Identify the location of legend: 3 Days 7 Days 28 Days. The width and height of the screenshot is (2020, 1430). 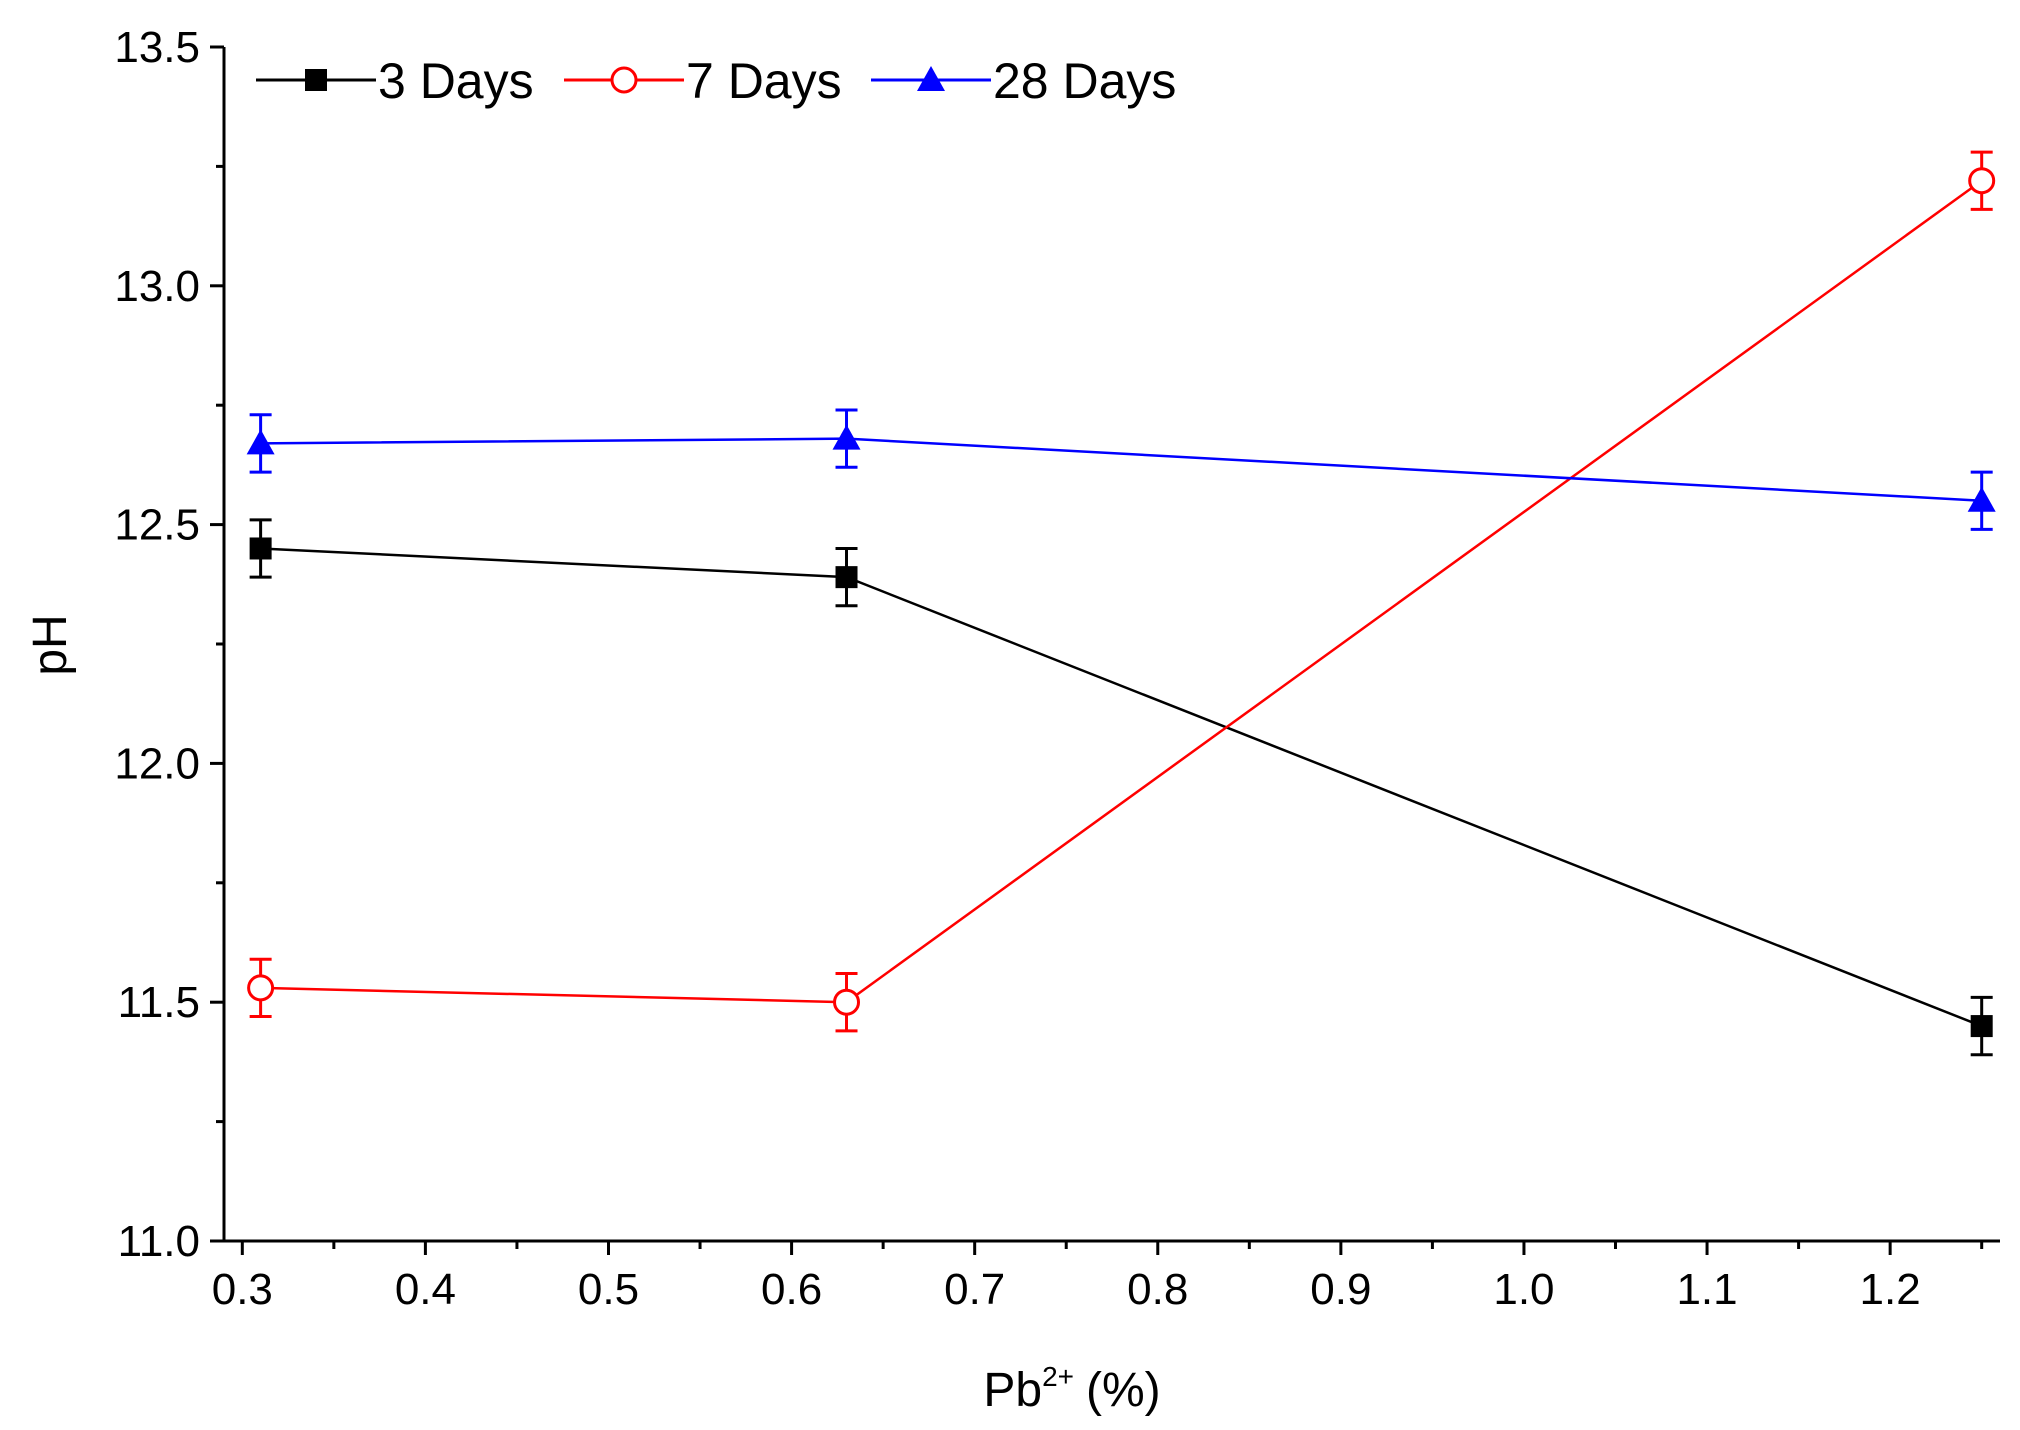
(716, 81).